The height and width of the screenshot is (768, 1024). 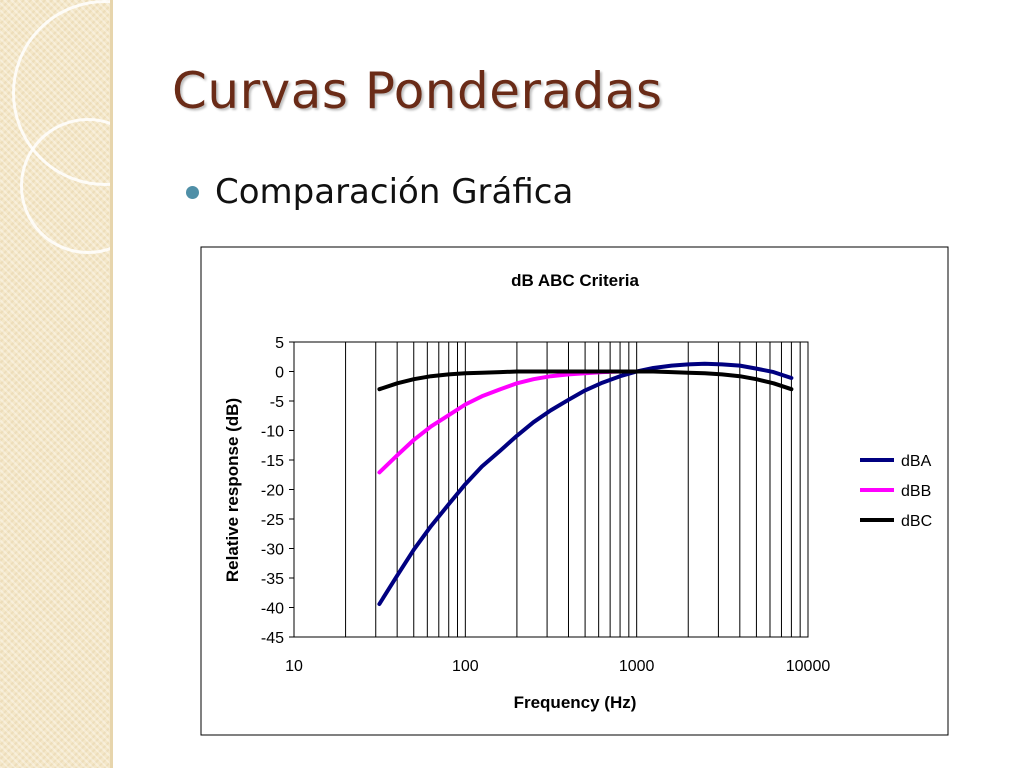 I want to click on bullet-item: Comparación Gráfica, so click(x=379, y=192).